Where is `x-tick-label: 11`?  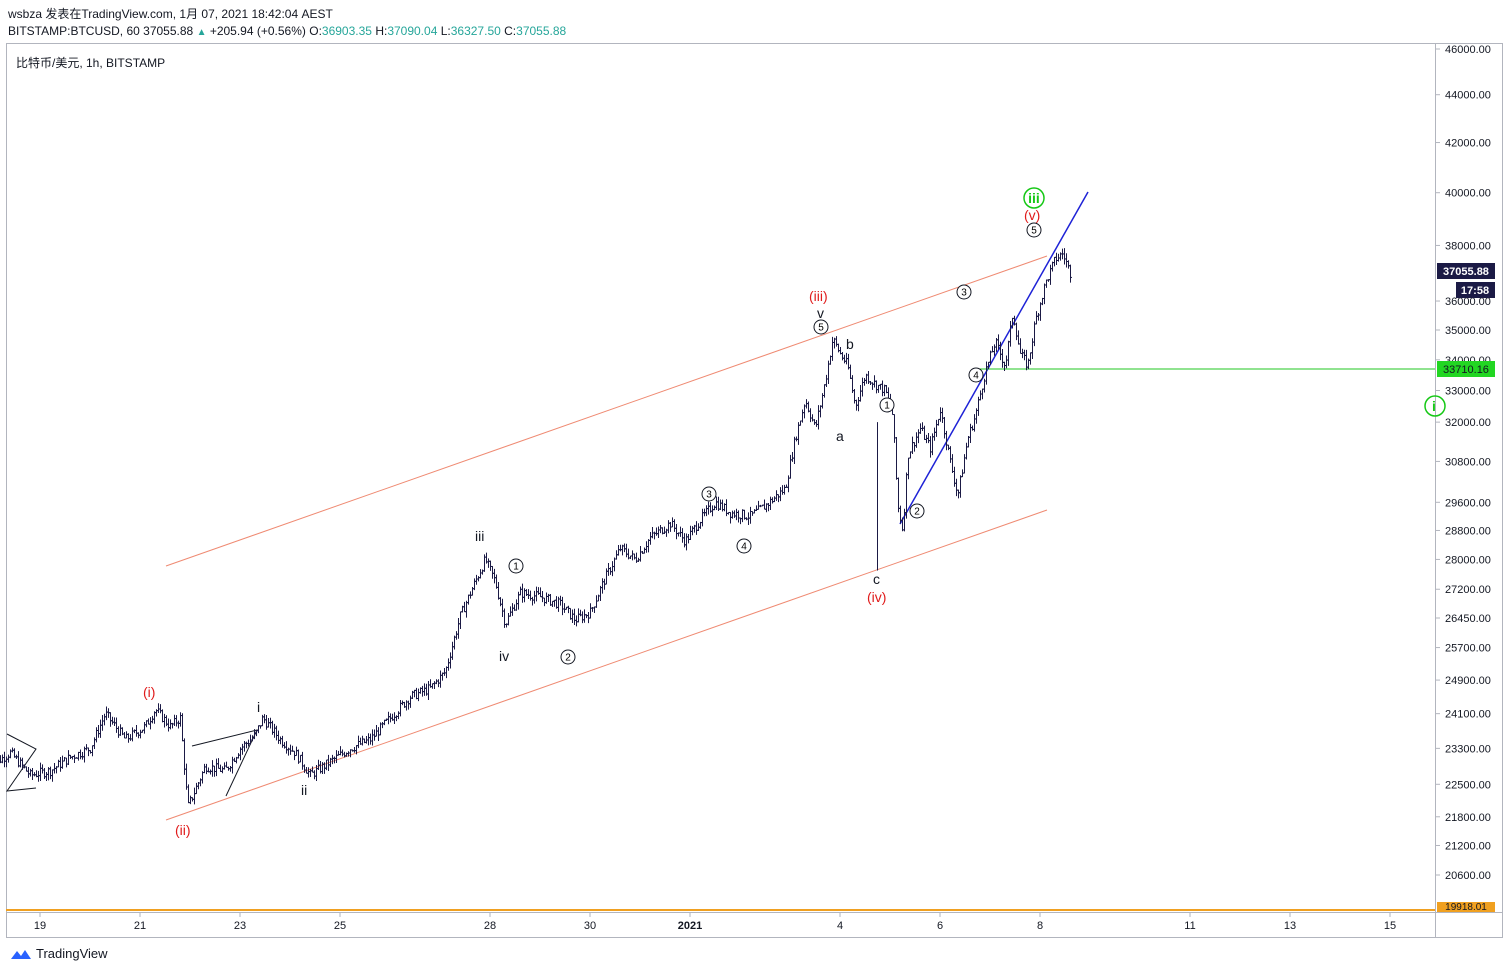 x-tick-label: 11 is located at coordinates (1189, 926).